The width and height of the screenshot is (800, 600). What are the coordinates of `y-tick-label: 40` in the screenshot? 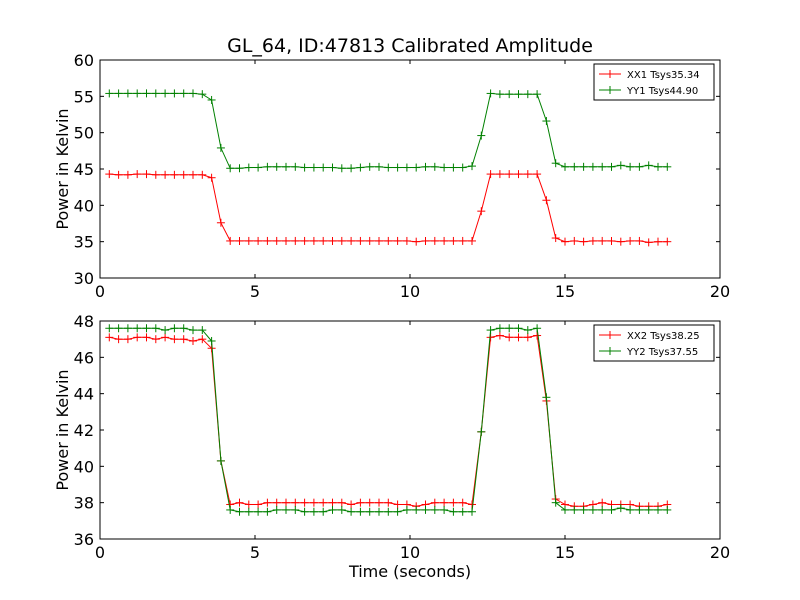 It's located at (84, 205).